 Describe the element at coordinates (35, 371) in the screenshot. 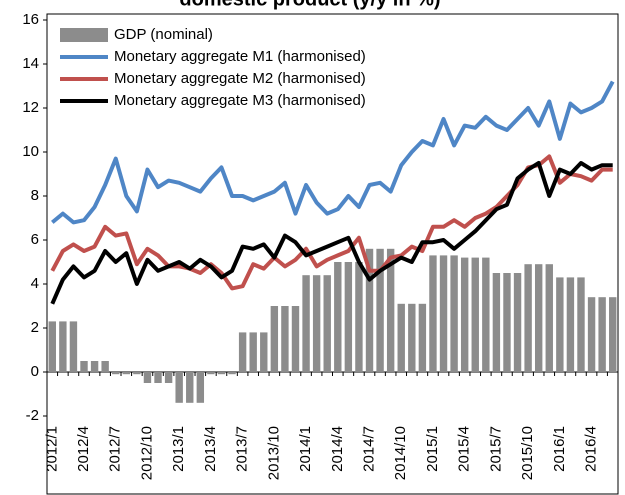

I see `y-tick-label: 0` at that location.